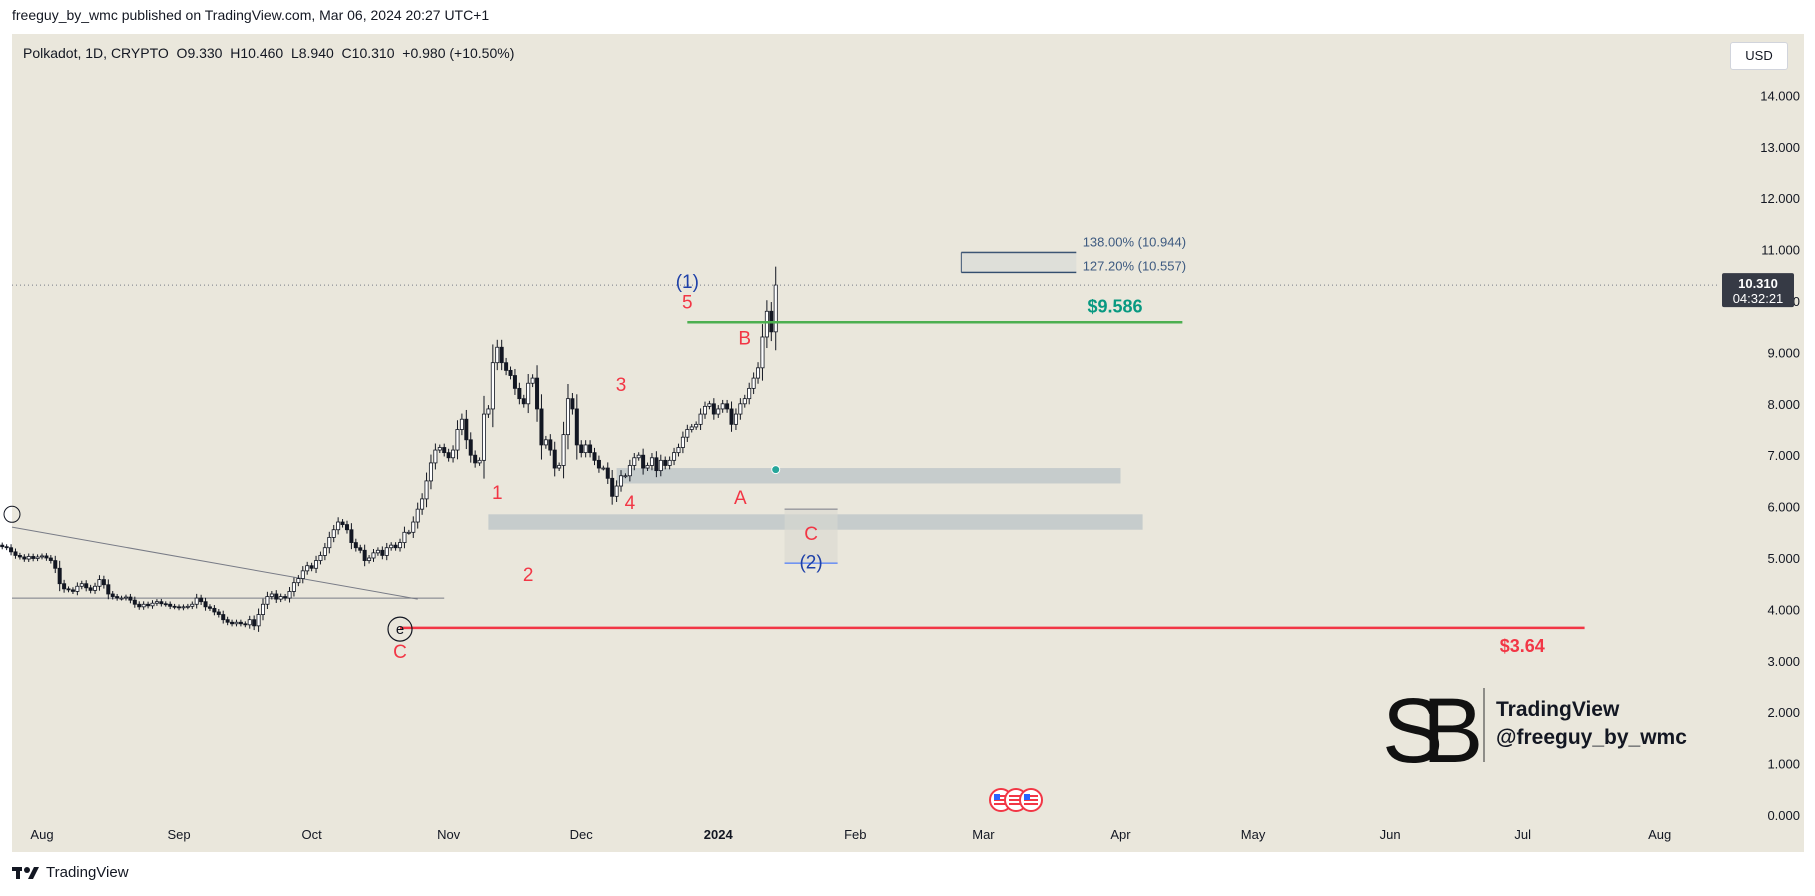  Describe the element at coordinates (744, 339) in the screenshot. I see `wave-label: B` at that location.